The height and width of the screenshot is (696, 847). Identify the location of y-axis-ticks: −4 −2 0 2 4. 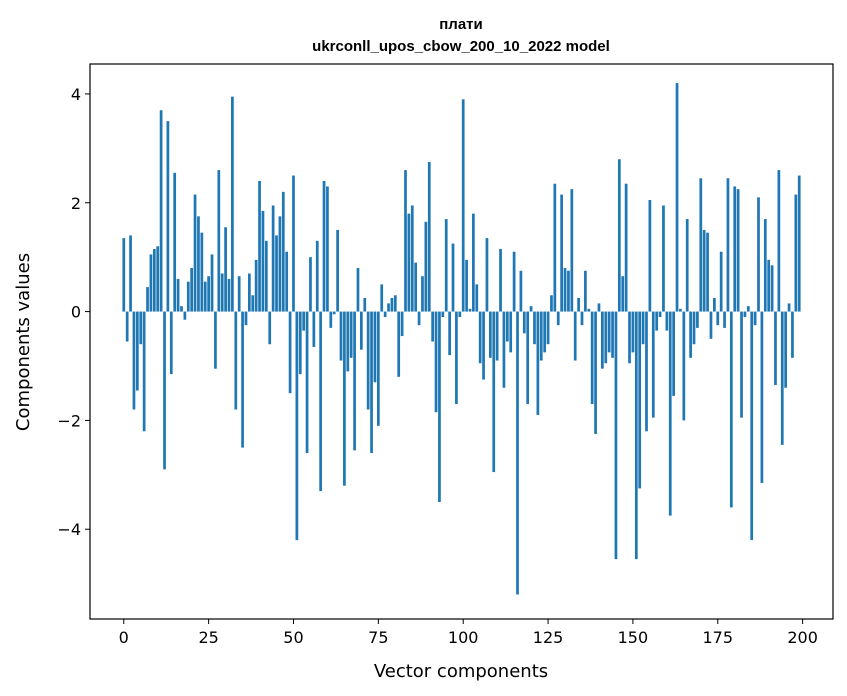
(73, 312).